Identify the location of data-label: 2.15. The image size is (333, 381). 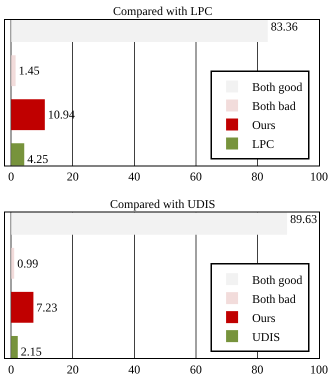
(31, 351).